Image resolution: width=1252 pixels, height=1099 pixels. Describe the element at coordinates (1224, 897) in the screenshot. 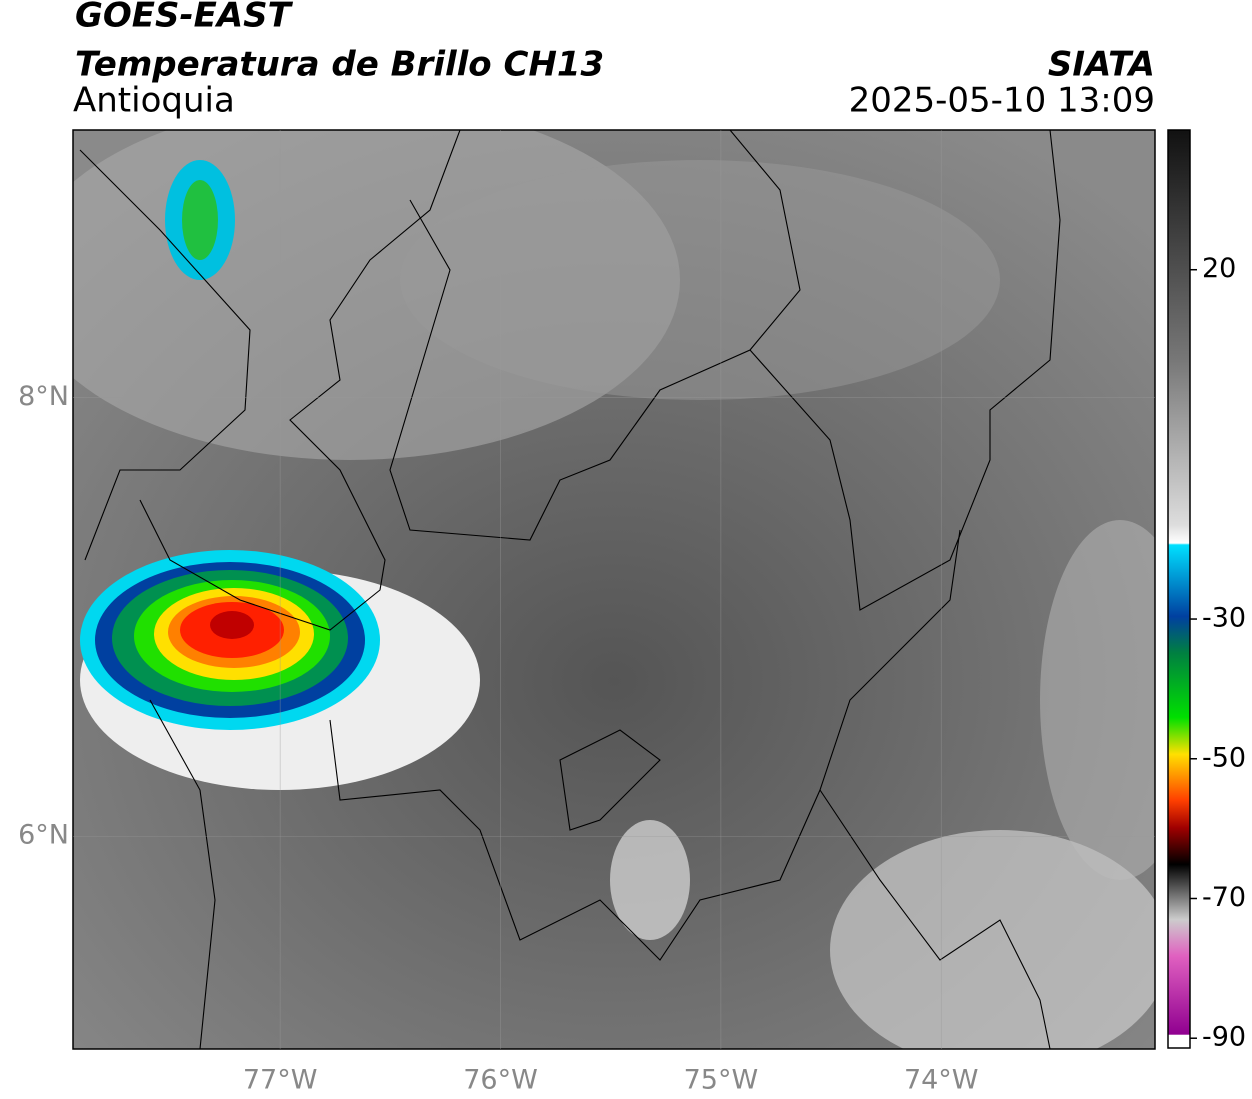

I see `colorbar-tick-label: -70` at that location.